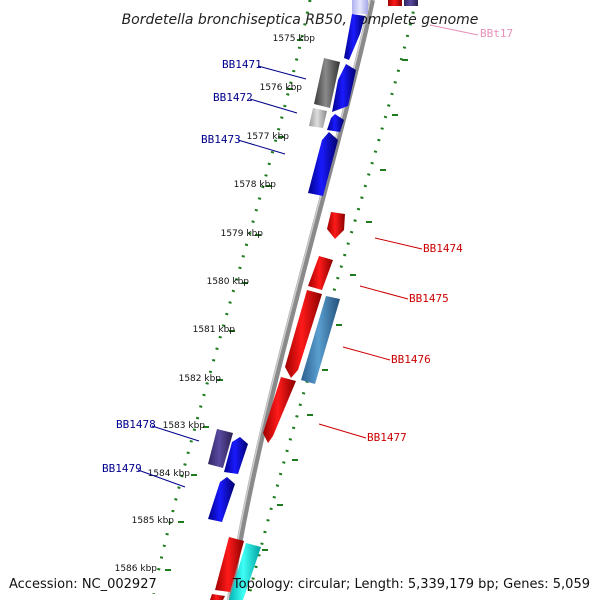 The height and width of the screenshot is (600, 600). I want to click on accession-text: Accession: NC_002927, so click(83, 584).